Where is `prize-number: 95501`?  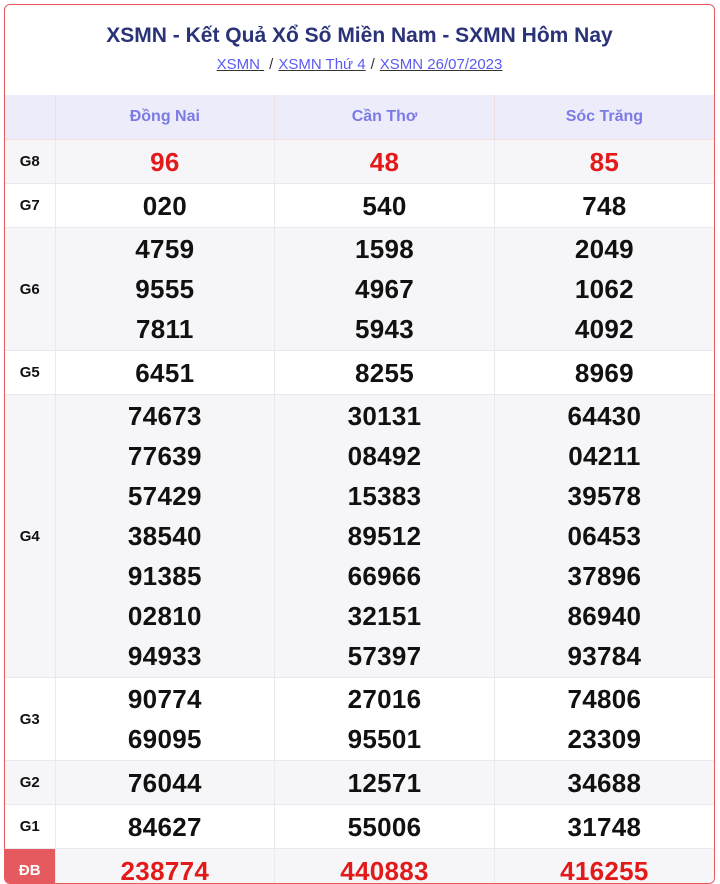
prize-number: 95501 is located at coordinates (384, 739).